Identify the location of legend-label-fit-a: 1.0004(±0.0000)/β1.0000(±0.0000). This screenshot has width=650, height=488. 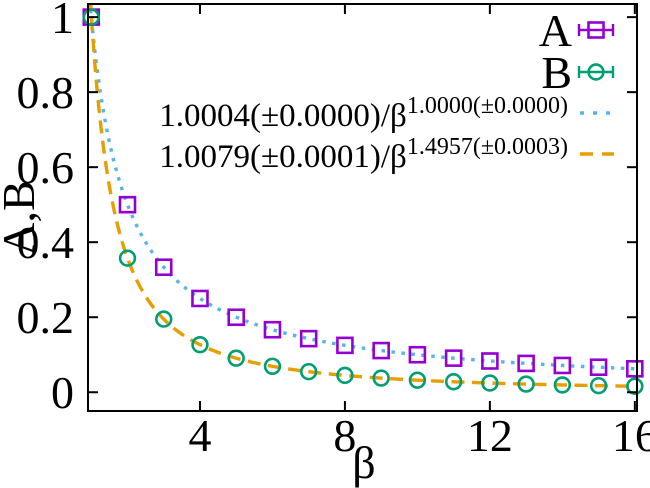
(363, 113).